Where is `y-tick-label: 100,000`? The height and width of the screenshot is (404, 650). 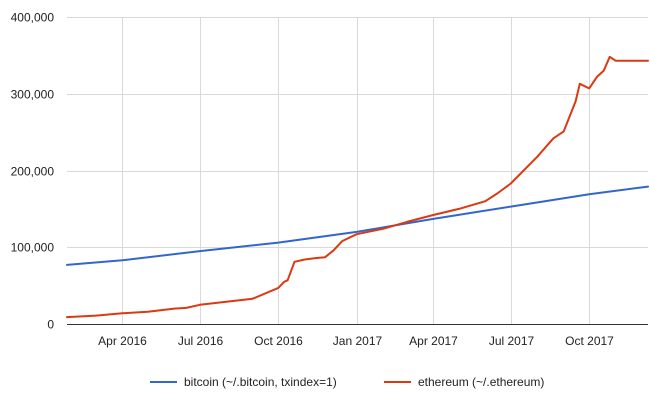
y-tick-label: 100,000 is located at coordinates (33, 248).